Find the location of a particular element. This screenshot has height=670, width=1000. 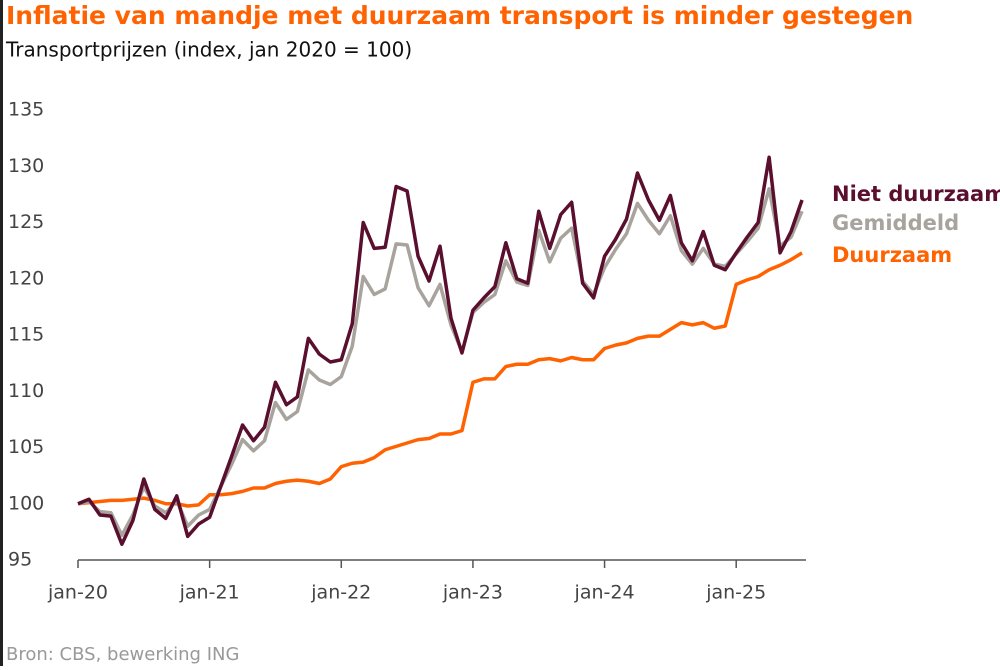

y-tick-label: 135 is located at coordinates (26, 110).